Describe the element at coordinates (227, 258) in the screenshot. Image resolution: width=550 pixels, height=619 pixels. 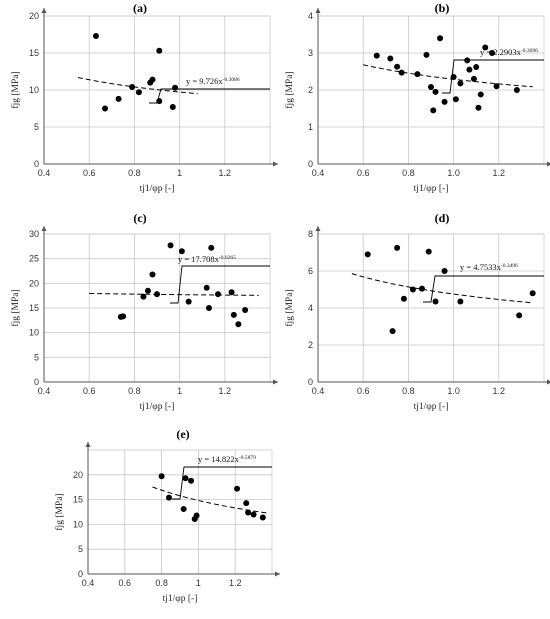
I see `equation-exponent: -0.0265` at that location.